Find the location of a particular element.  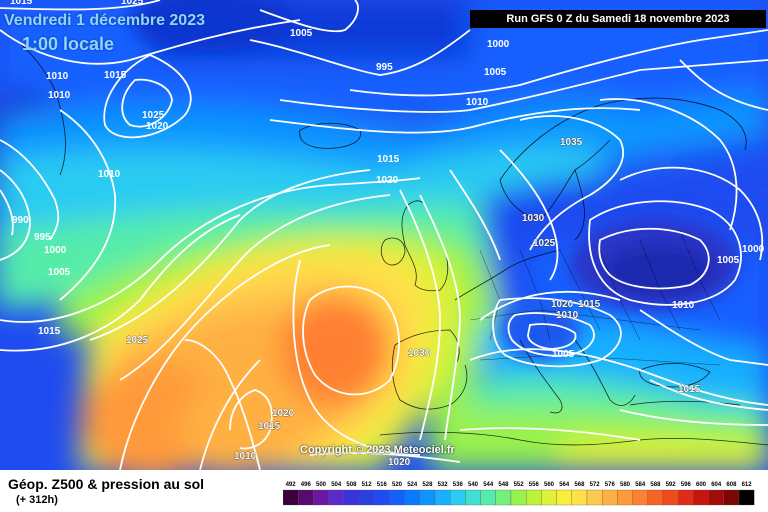

legend-tick-label: 532 is located at coordinates (443, 485).